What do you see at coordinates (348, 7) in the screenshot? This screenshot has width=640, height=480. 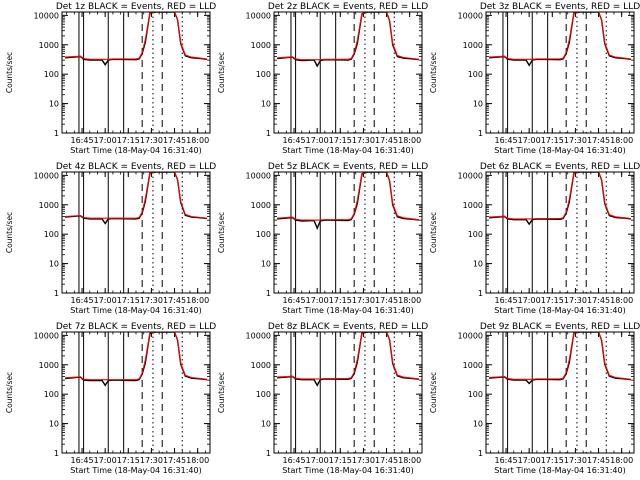 I see `panel-title: Det 2z BLACK = Events, RED = LLD` at bounding box center [348, 7].